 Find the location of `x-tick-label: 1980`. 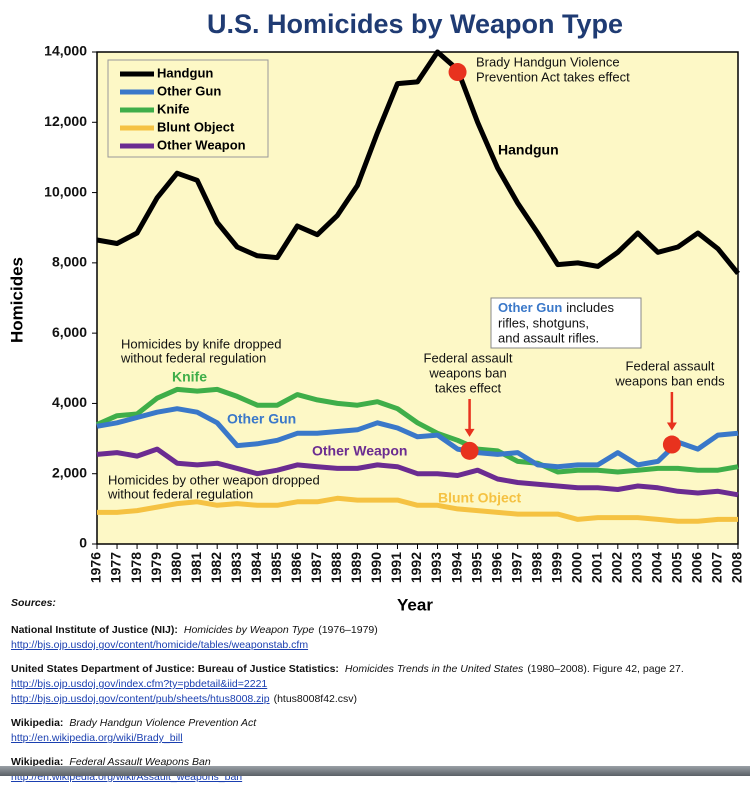

x-tick-label: 1980 is located at coordinates (176, 567).